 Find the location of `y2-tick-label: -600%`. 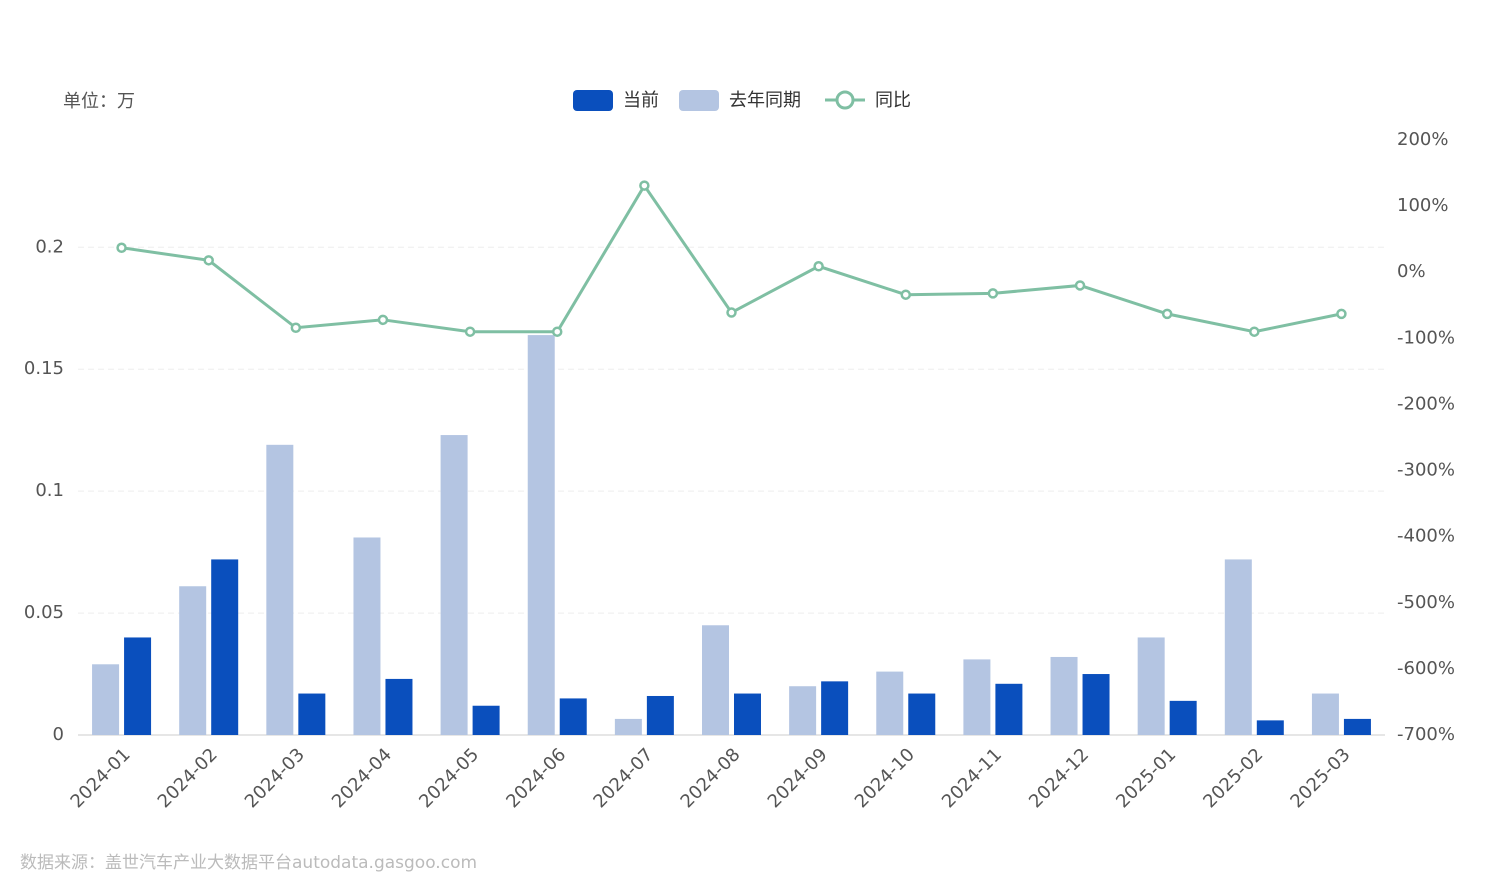

y2-tick-label: -600% is located at coordinates (1426, 668).